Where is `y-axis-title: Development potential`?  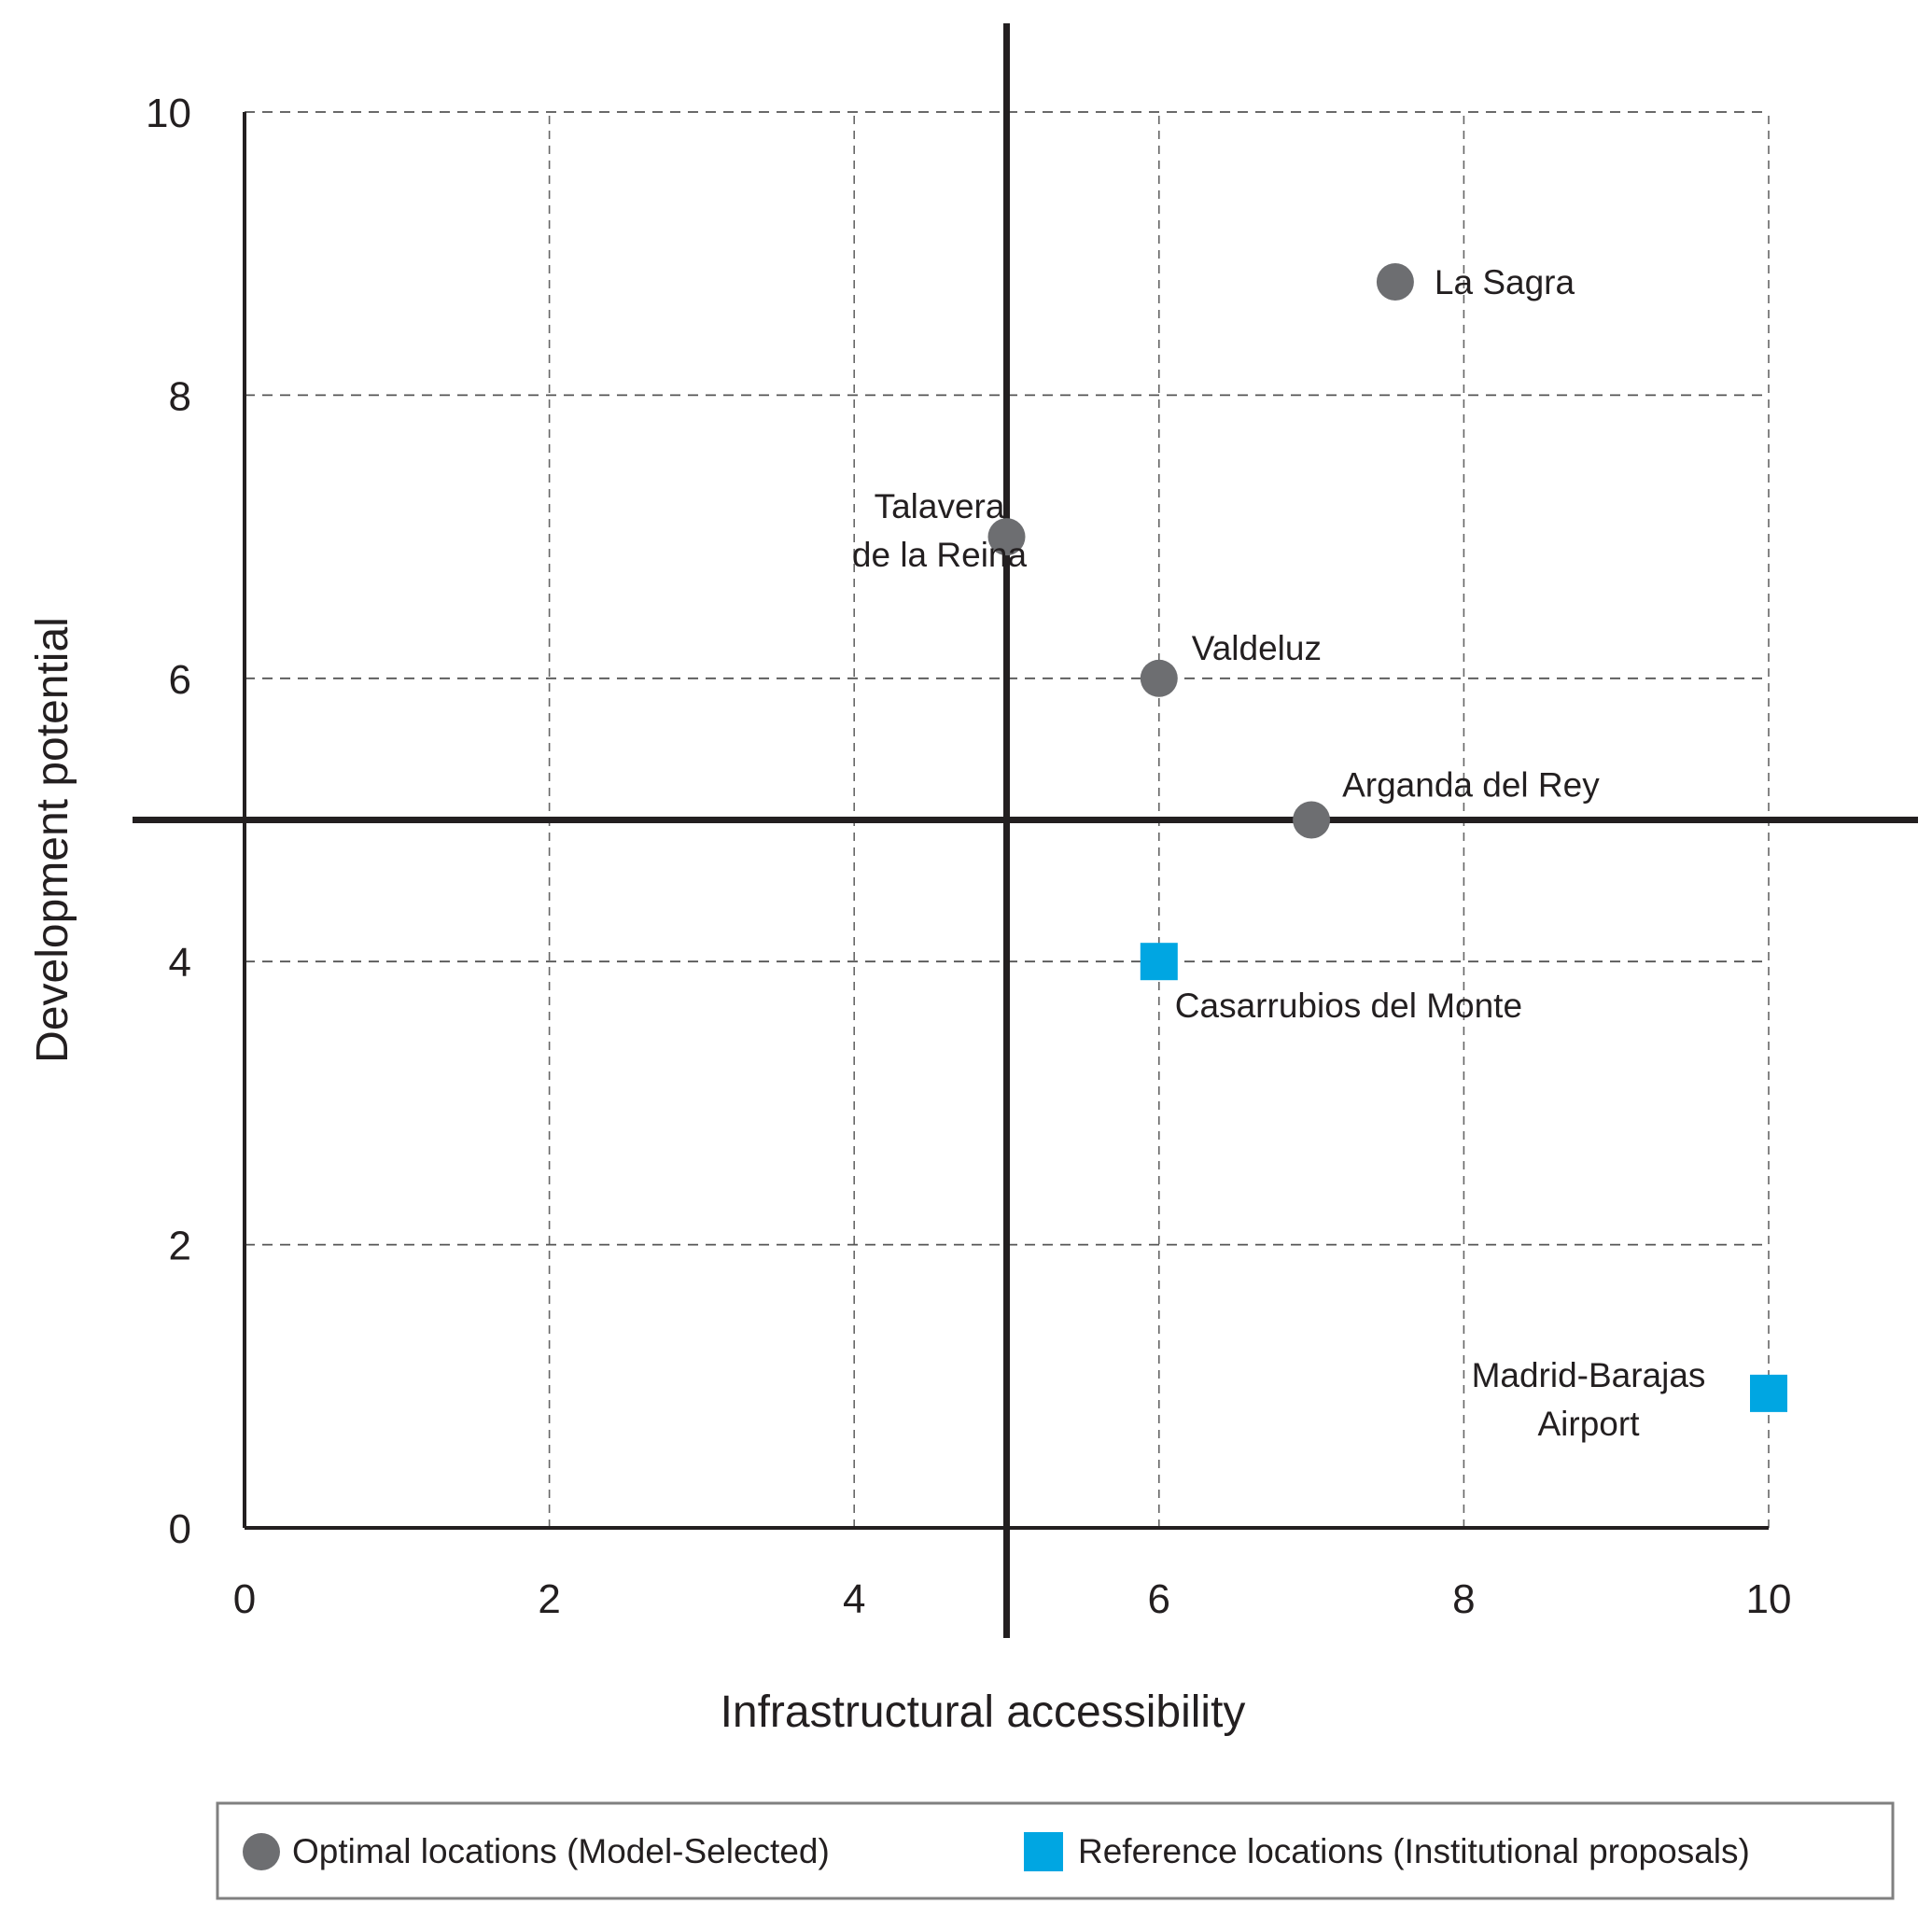
y-axis-title: Development potential is located at coordinates (52, 840).